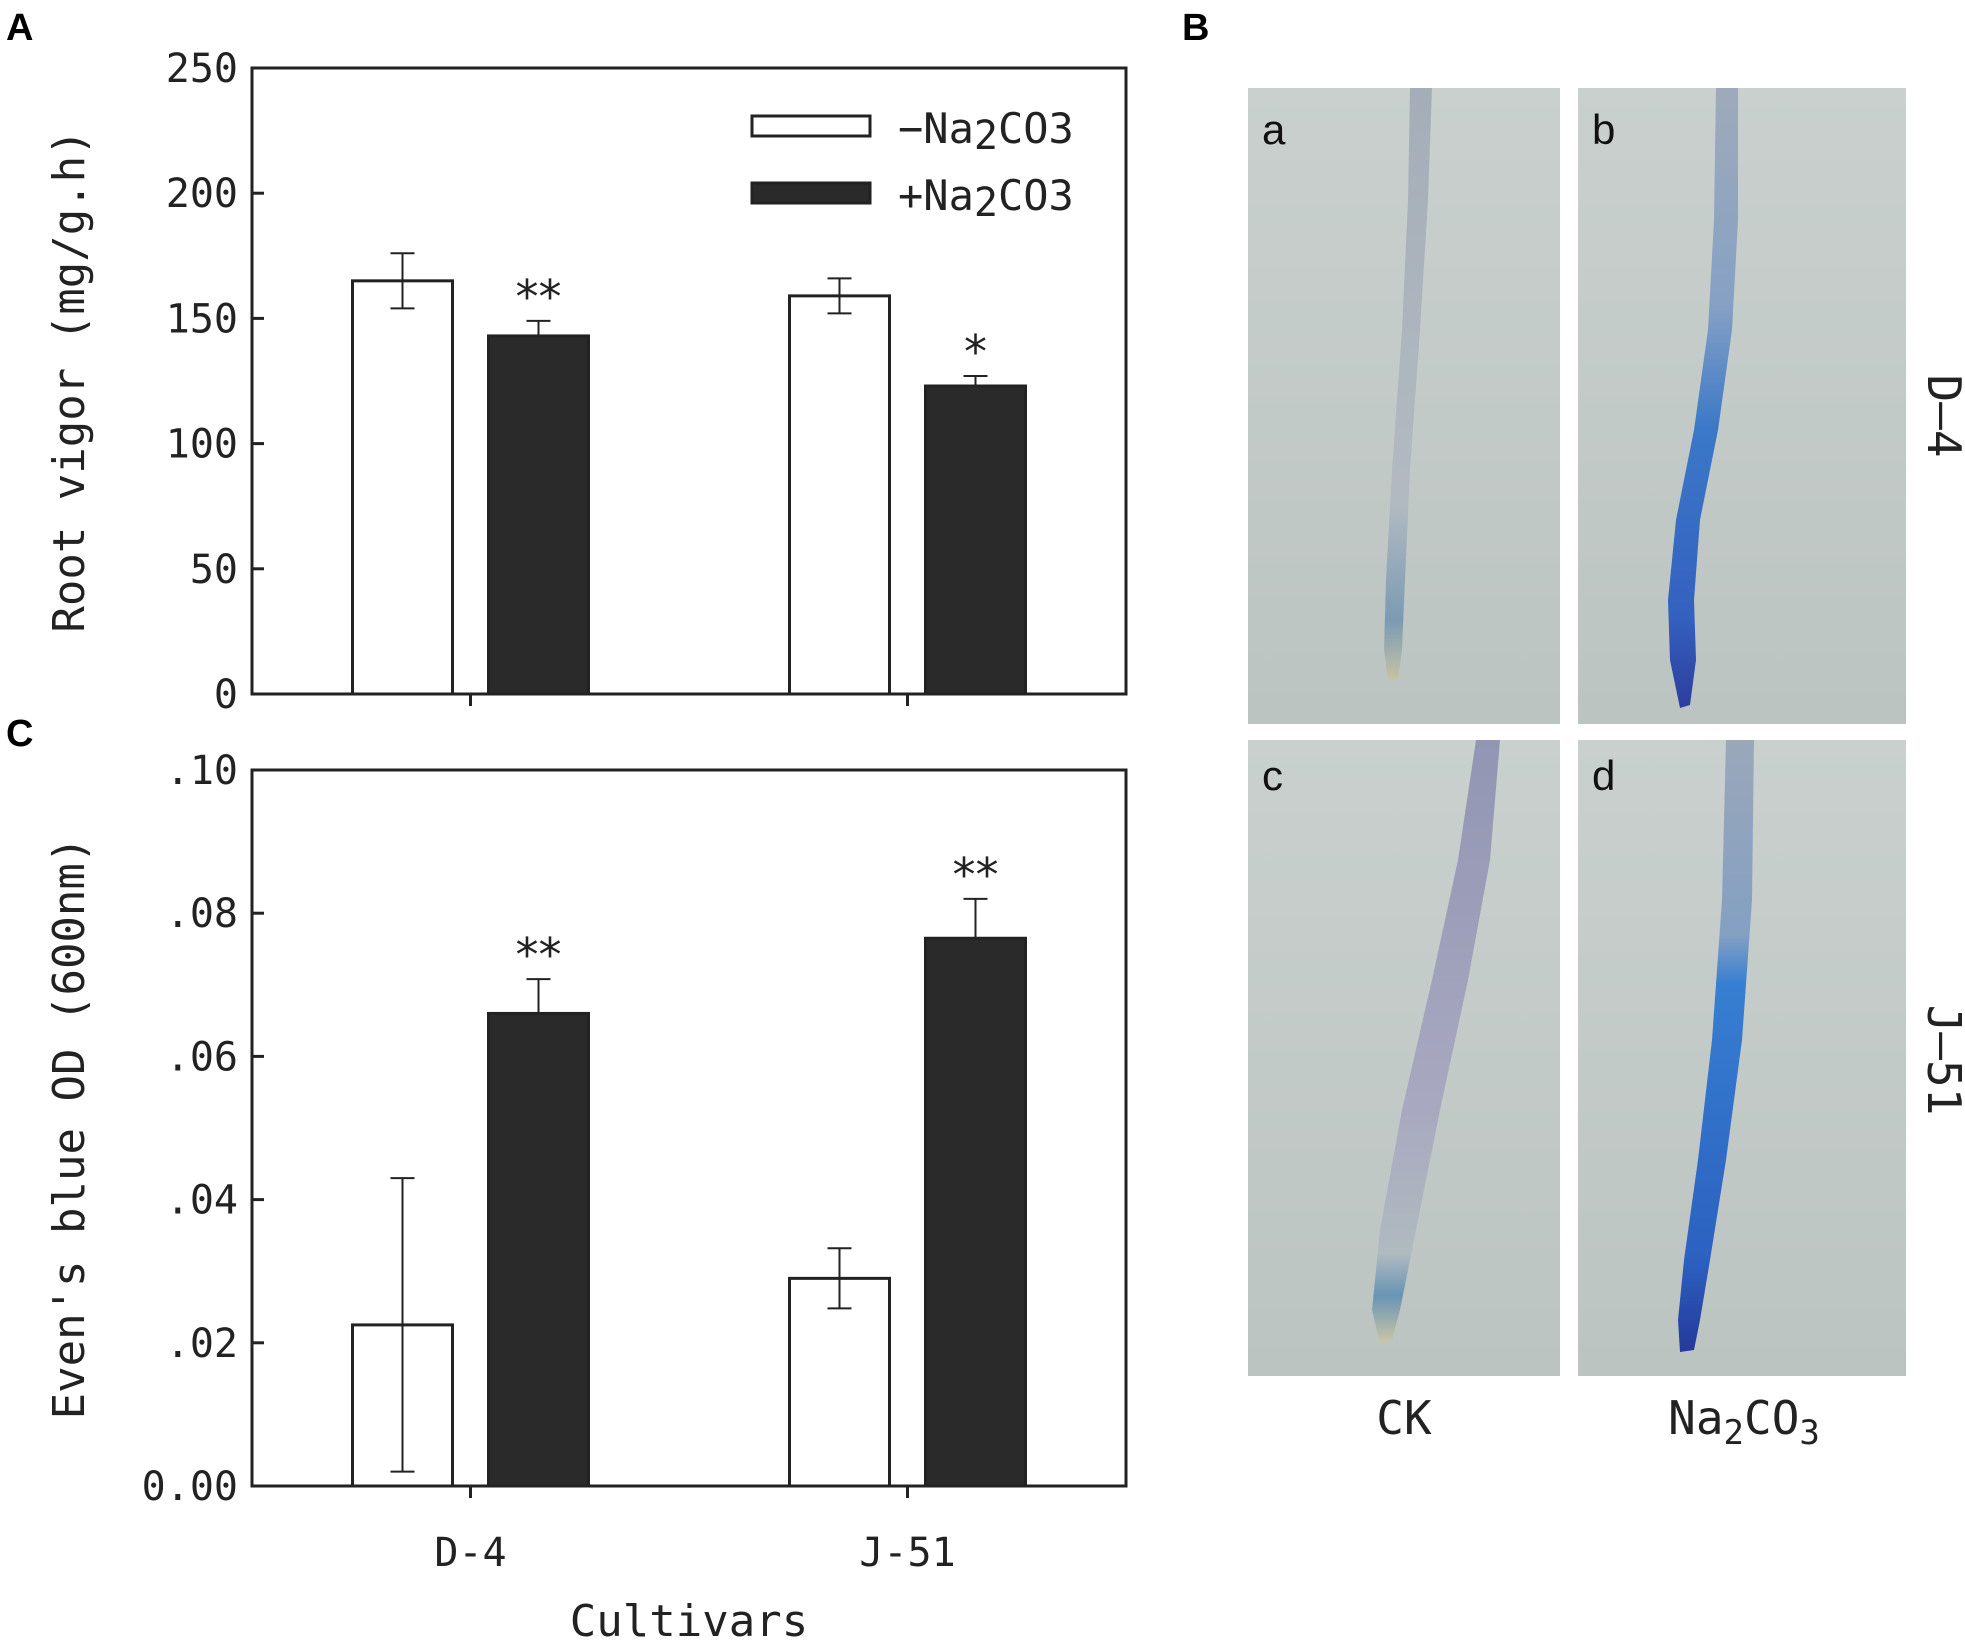  What do you see at coordinates (839, 1382) in the screenshot?
I see `bar-c-j-51-s0` at bounding box center [839, 1382].